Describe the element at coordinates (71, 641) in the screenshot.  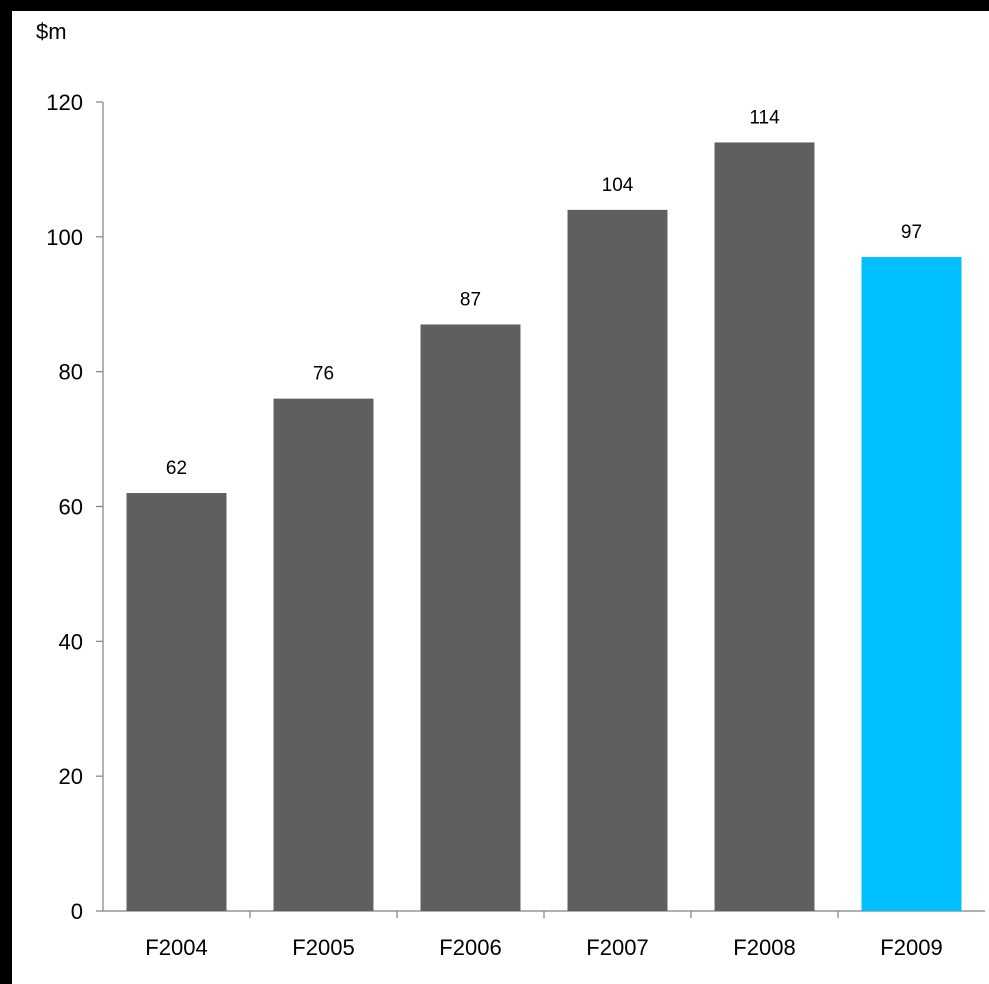
I see `y-tick-label: 40` at that location.